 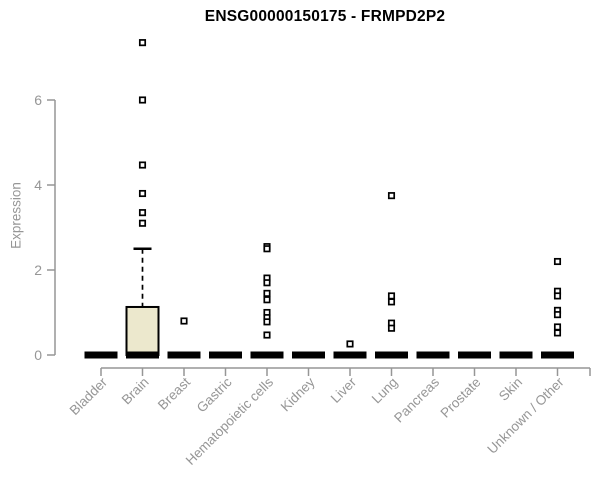 What do you see at coordinates (142, 331) in the screenshot?
I see `box` at bounding box center [142, 331].